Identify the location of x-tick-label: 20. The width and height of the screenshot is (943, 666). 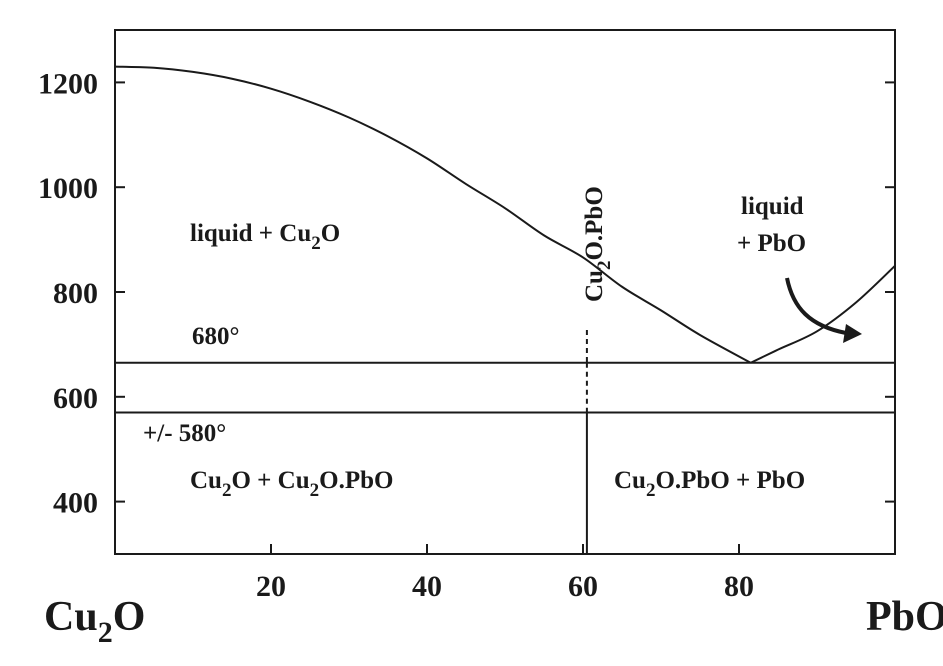
(271, 586).